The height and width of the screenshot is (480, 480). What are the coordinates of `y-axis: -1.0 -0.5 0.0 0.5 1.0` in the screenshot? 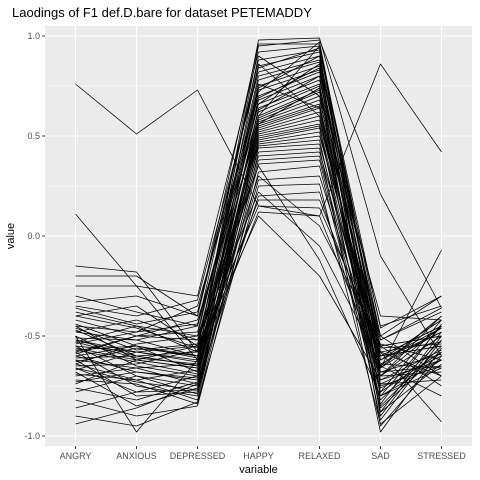 It's located at (34, 236).